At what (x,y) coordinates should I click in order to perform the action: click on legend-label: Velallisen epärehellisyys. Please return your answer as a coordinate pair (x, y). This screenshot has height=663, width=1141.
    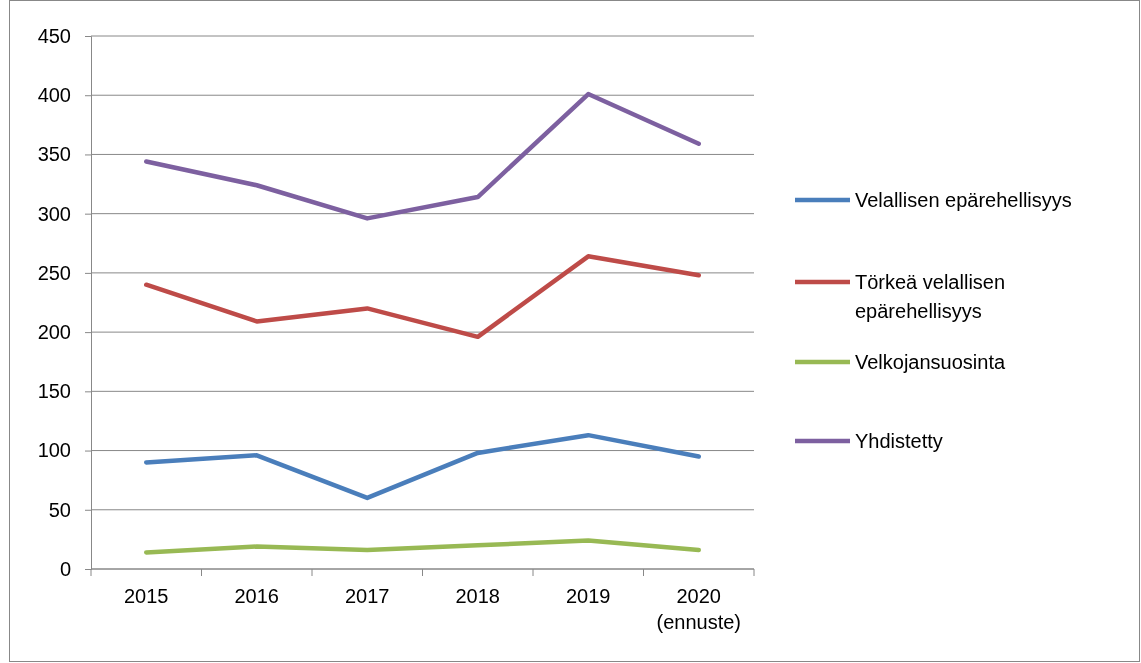
    Looking at the image, I should click on (963, 200).